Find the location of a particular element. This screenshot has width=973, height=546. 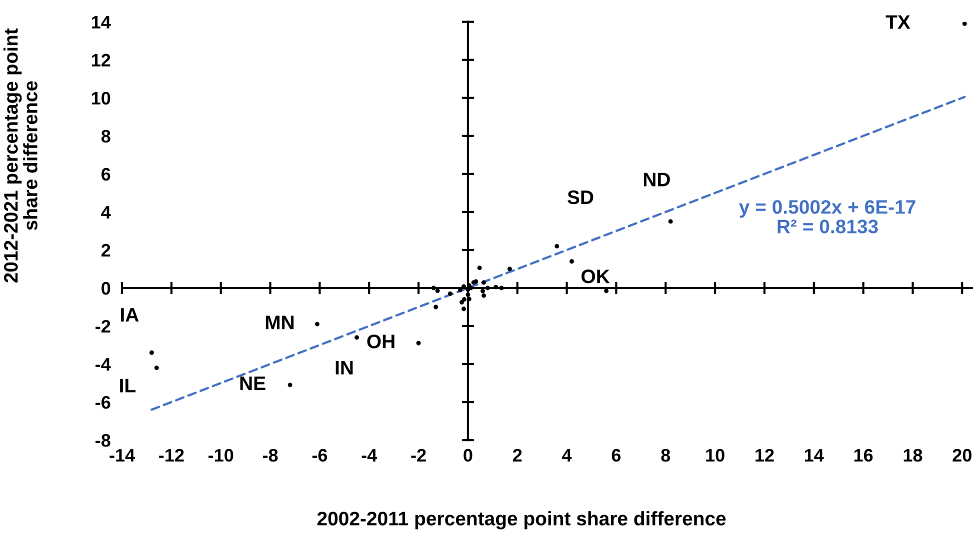

annotation: TX is located at coordinates (898, 22).